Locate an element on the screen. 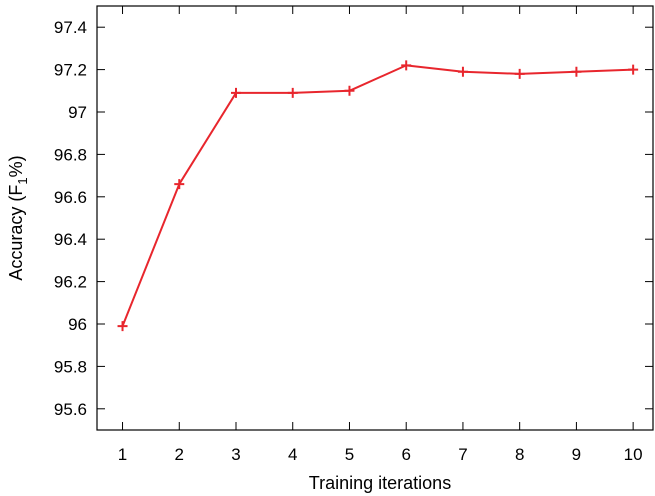 The height and width of the screenshot is (496, 655). x-tick-label: 8 is located at coordinates (519, 454).